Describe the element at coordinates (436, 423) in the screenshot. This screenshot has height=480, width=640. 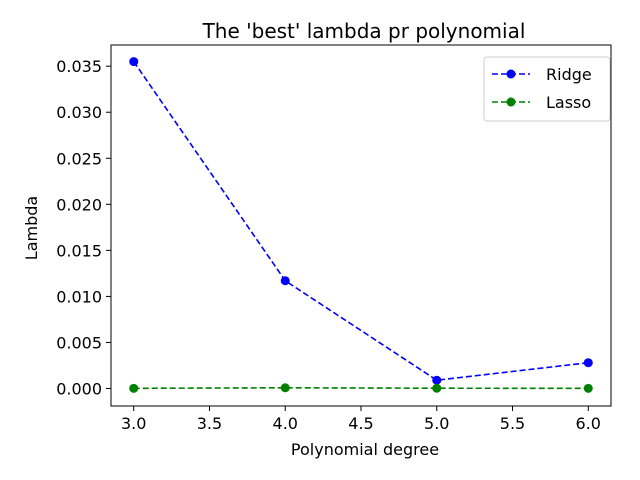
I see `x-tick-label: 5.0` at that location.